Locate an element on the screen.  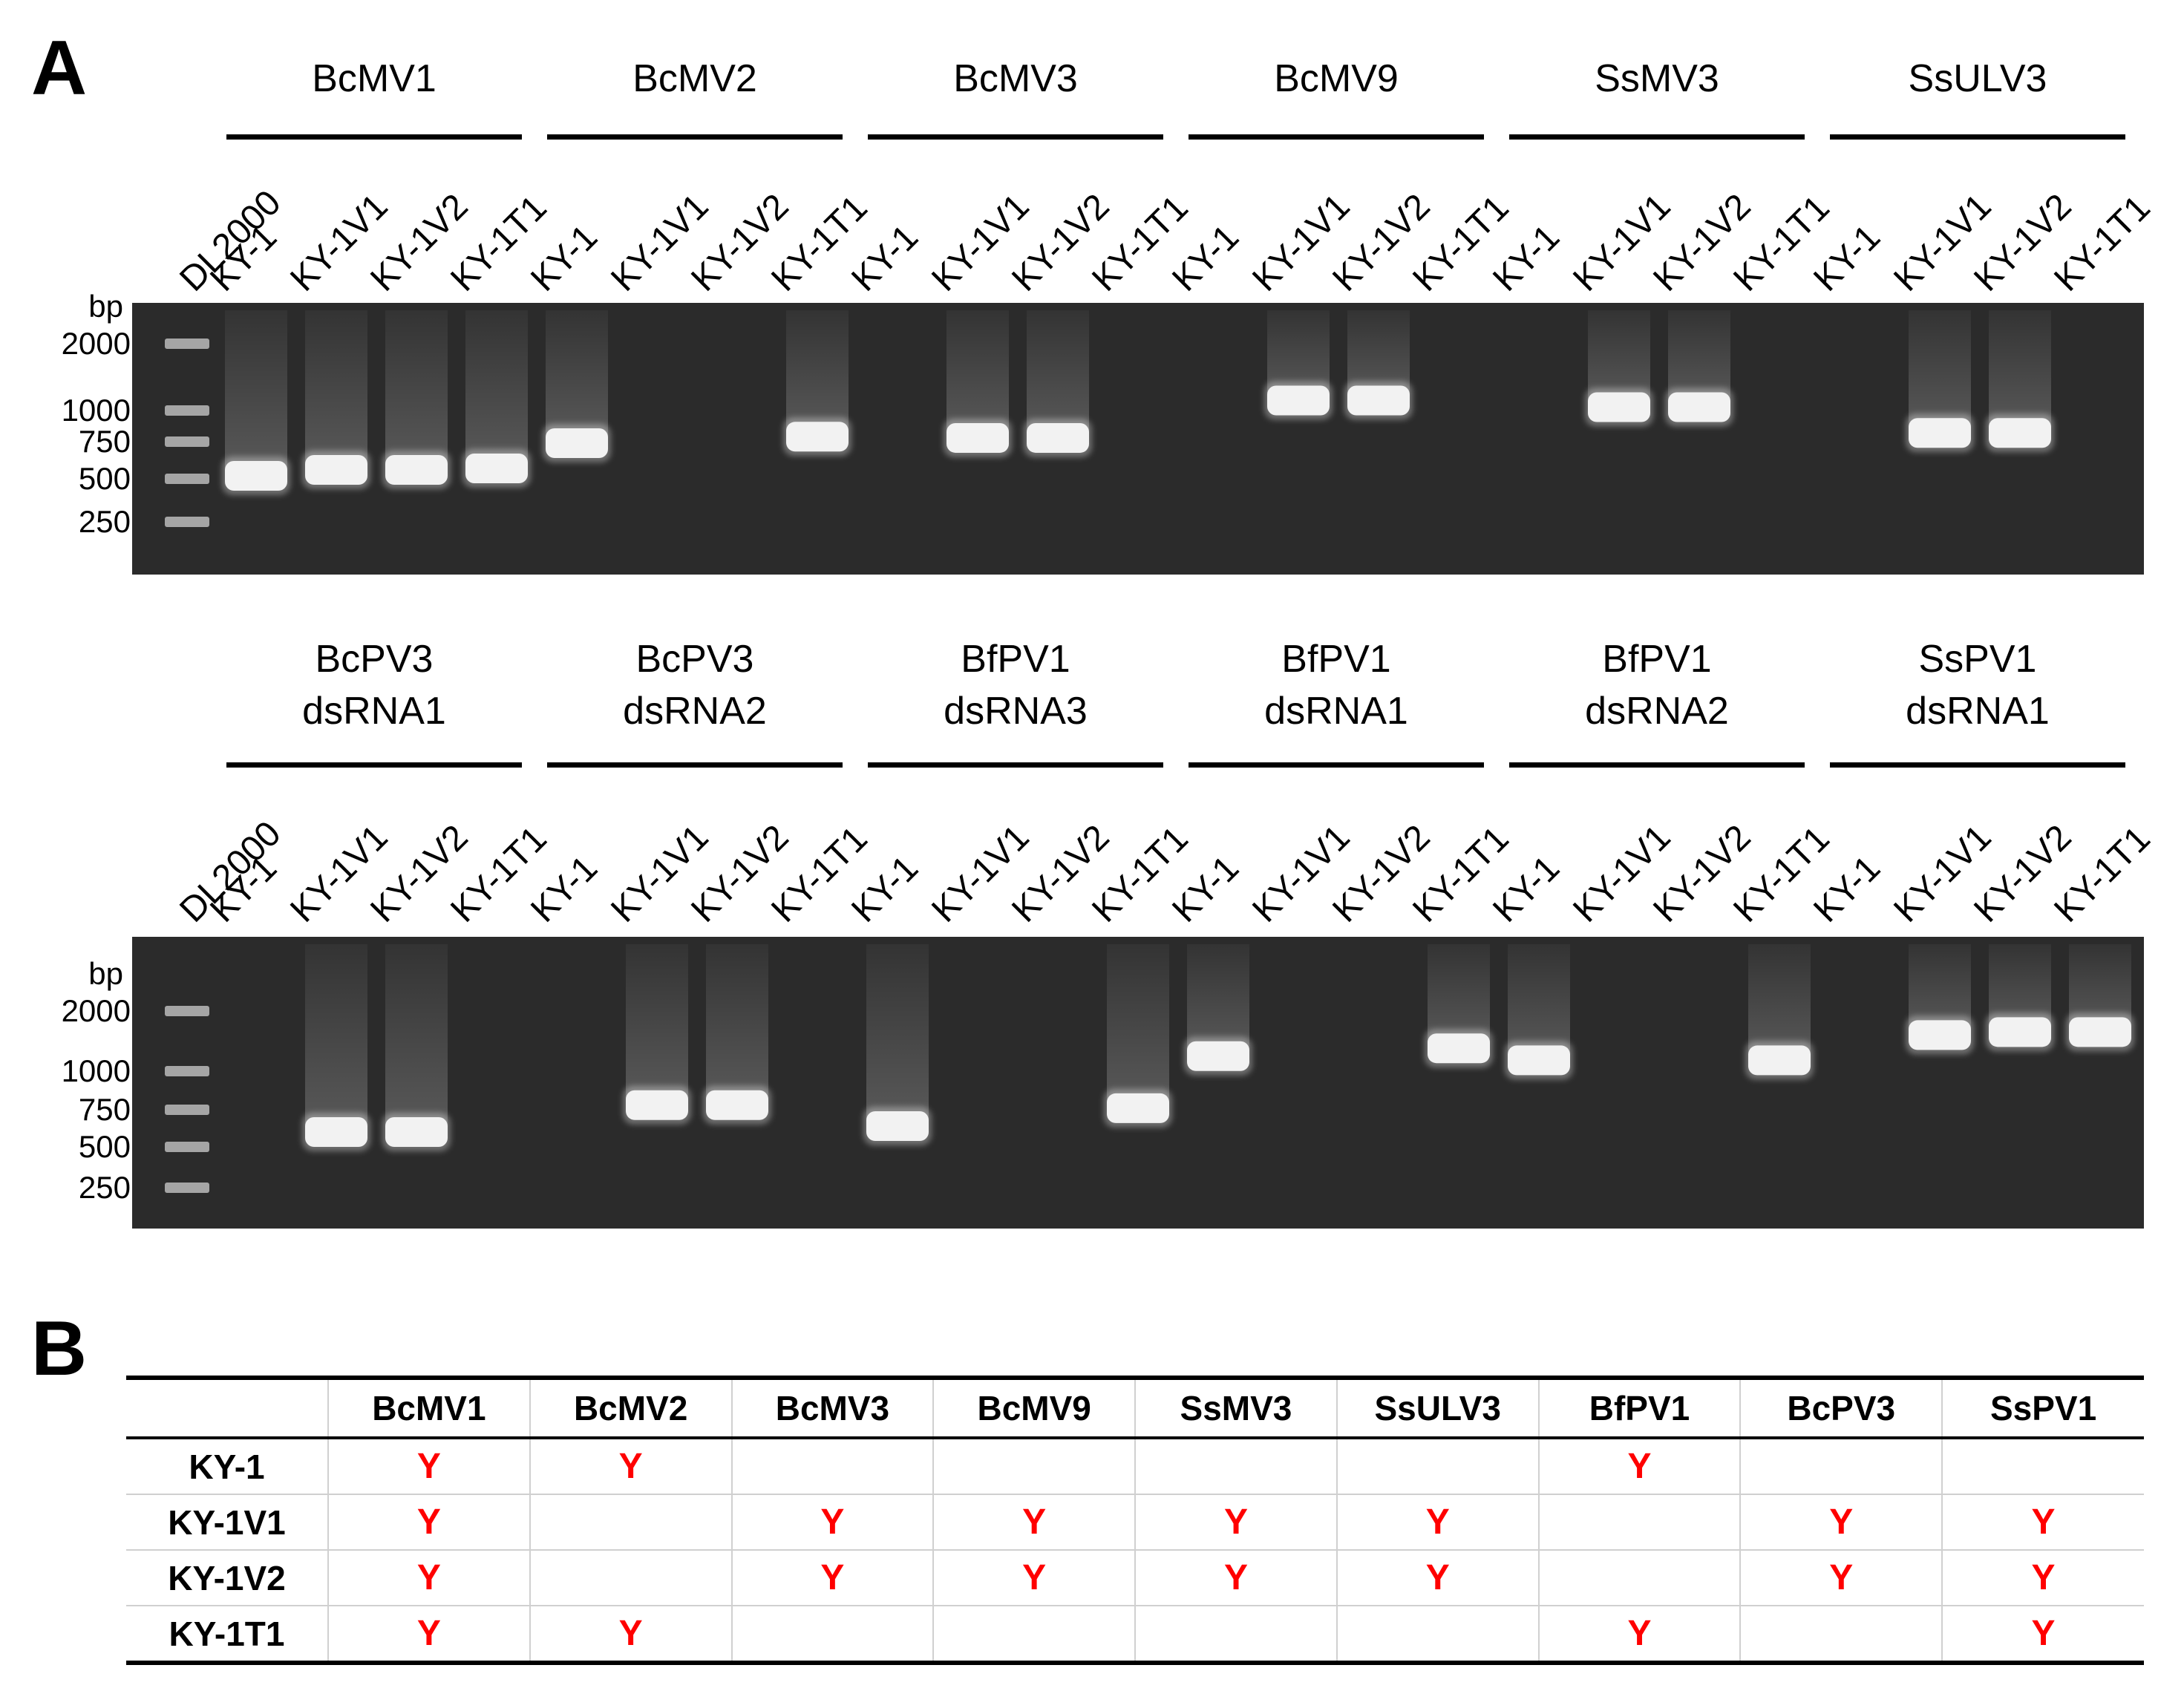
column-header: BcMV2 is located at coordinates (630, 1407).